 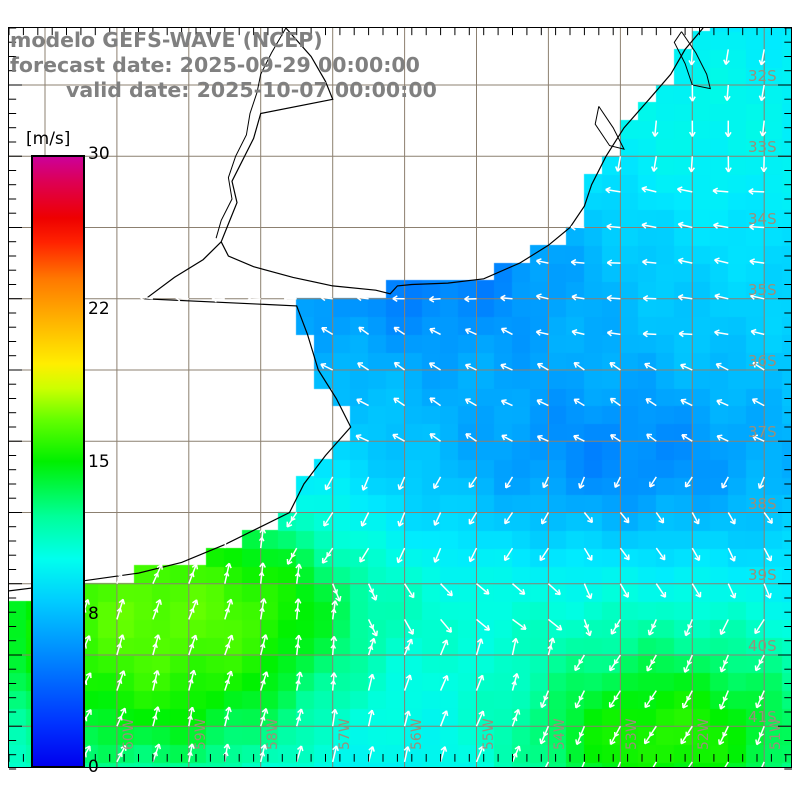 I want to click on colorbar-gradient, so click(x=58, y=461).